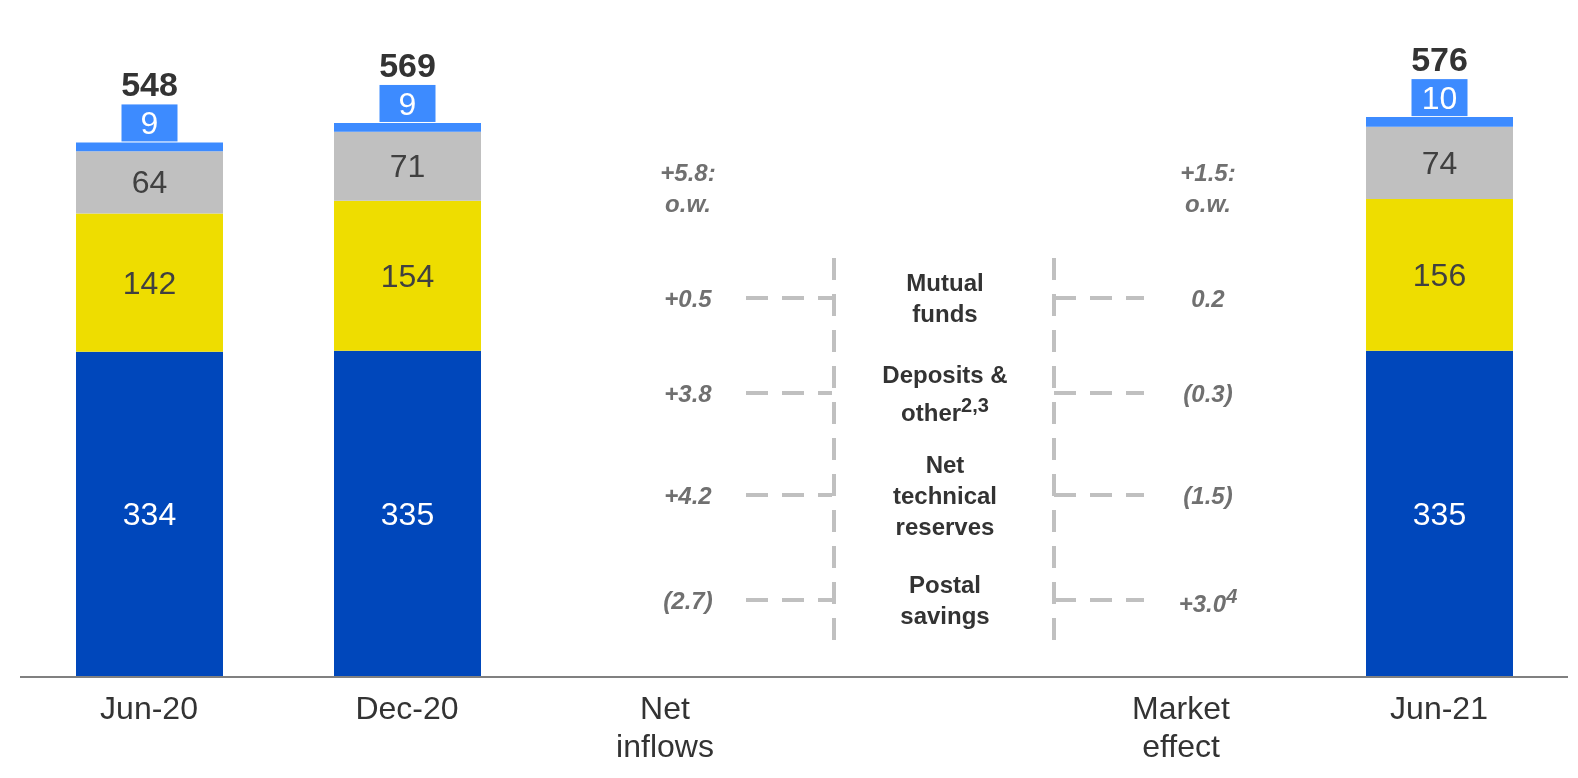 The height and width of the screenshot is (778, 1578). What do you see at coordinates (688, 188) in the screenshot?
I see `annotation: +5.8: o.w.` at bounding box center [688, 188].